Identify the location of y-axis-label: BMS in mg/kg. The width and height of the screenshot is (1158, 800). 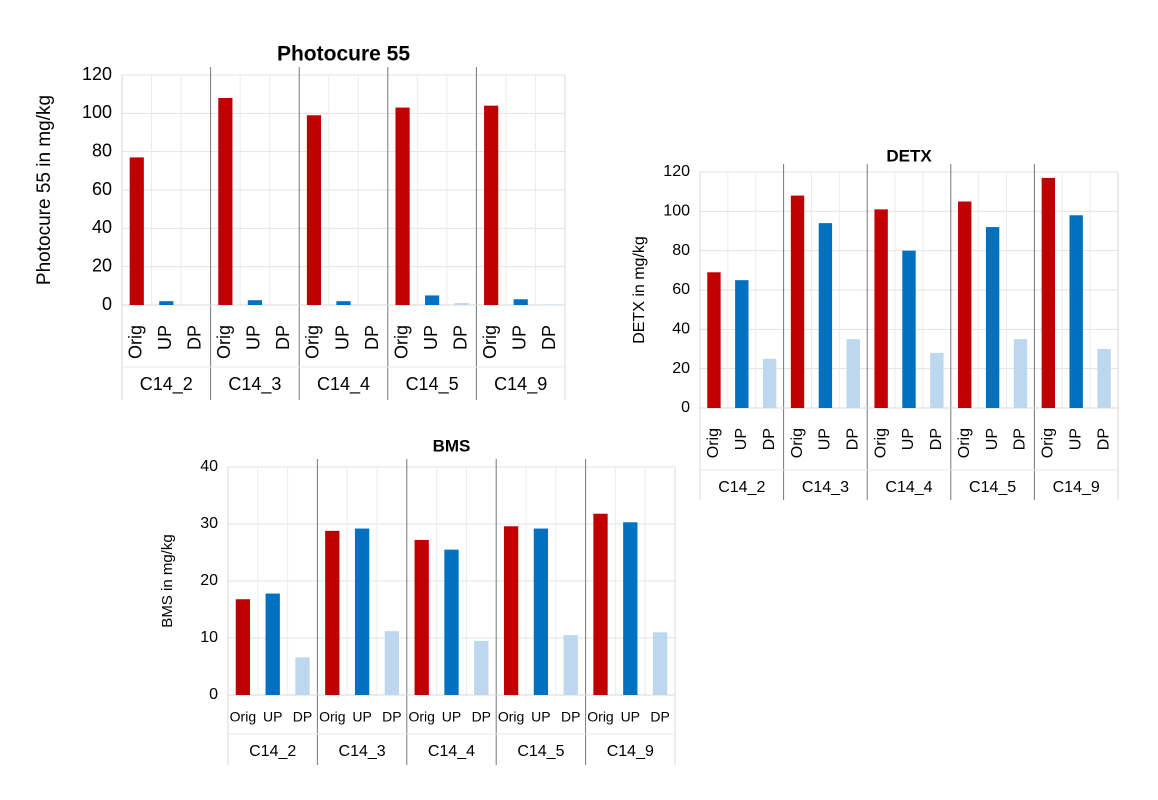
(167, 580).